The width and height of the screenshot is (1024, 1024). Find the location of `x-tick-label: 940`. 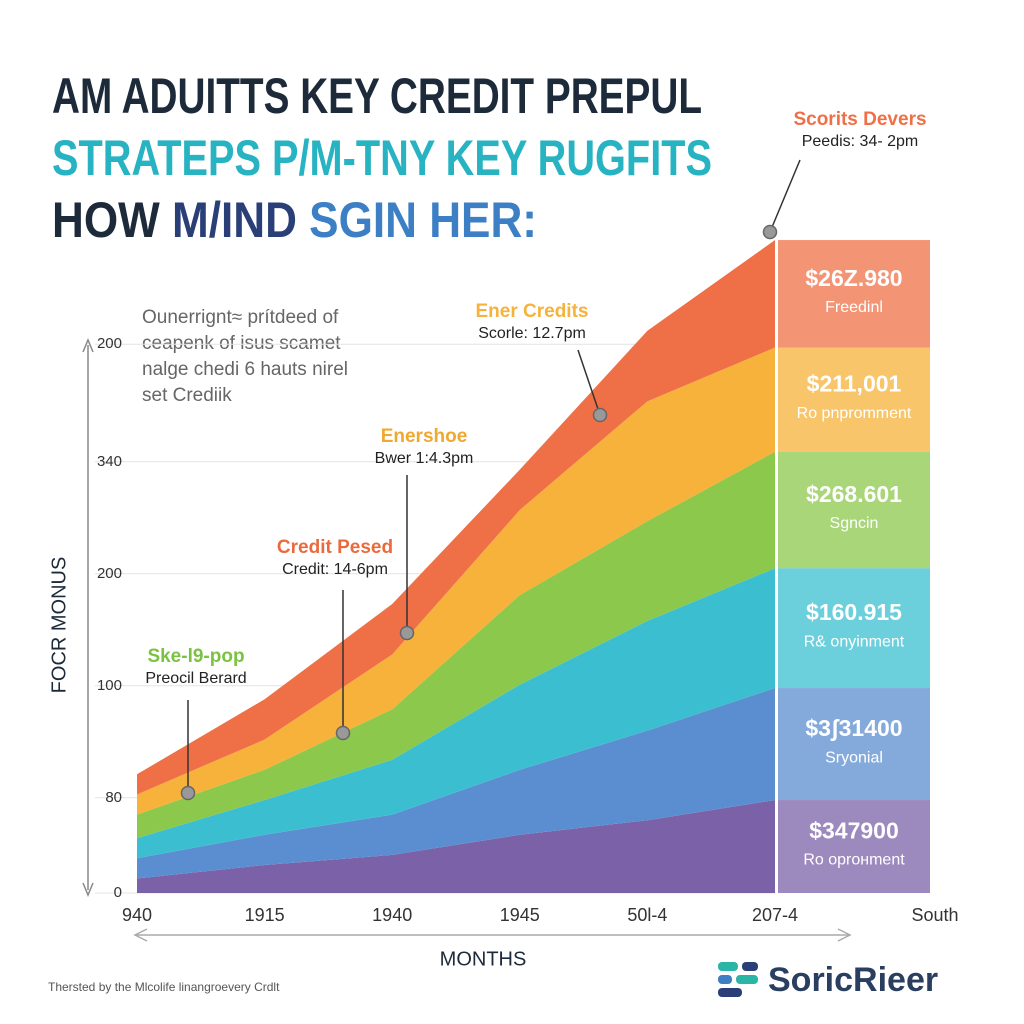

x-tick-label: 940 is located at coordinates (137, 915).